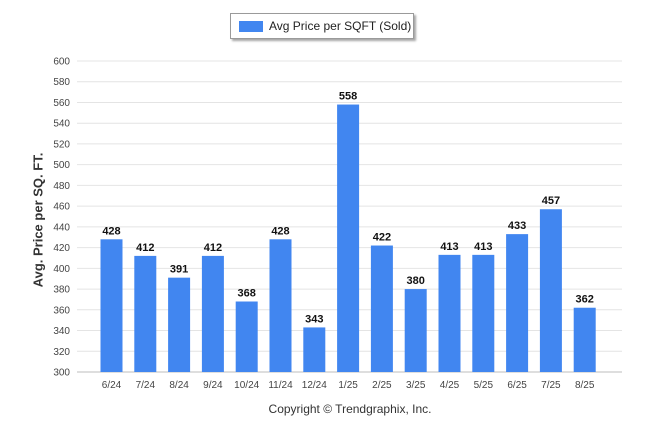 The height and width of the screenshot is (434, 646). What do you see at coordinates (61, 248) in the screenshot?
I see `y-tick-label: 420` at bounding box center [61, 248].